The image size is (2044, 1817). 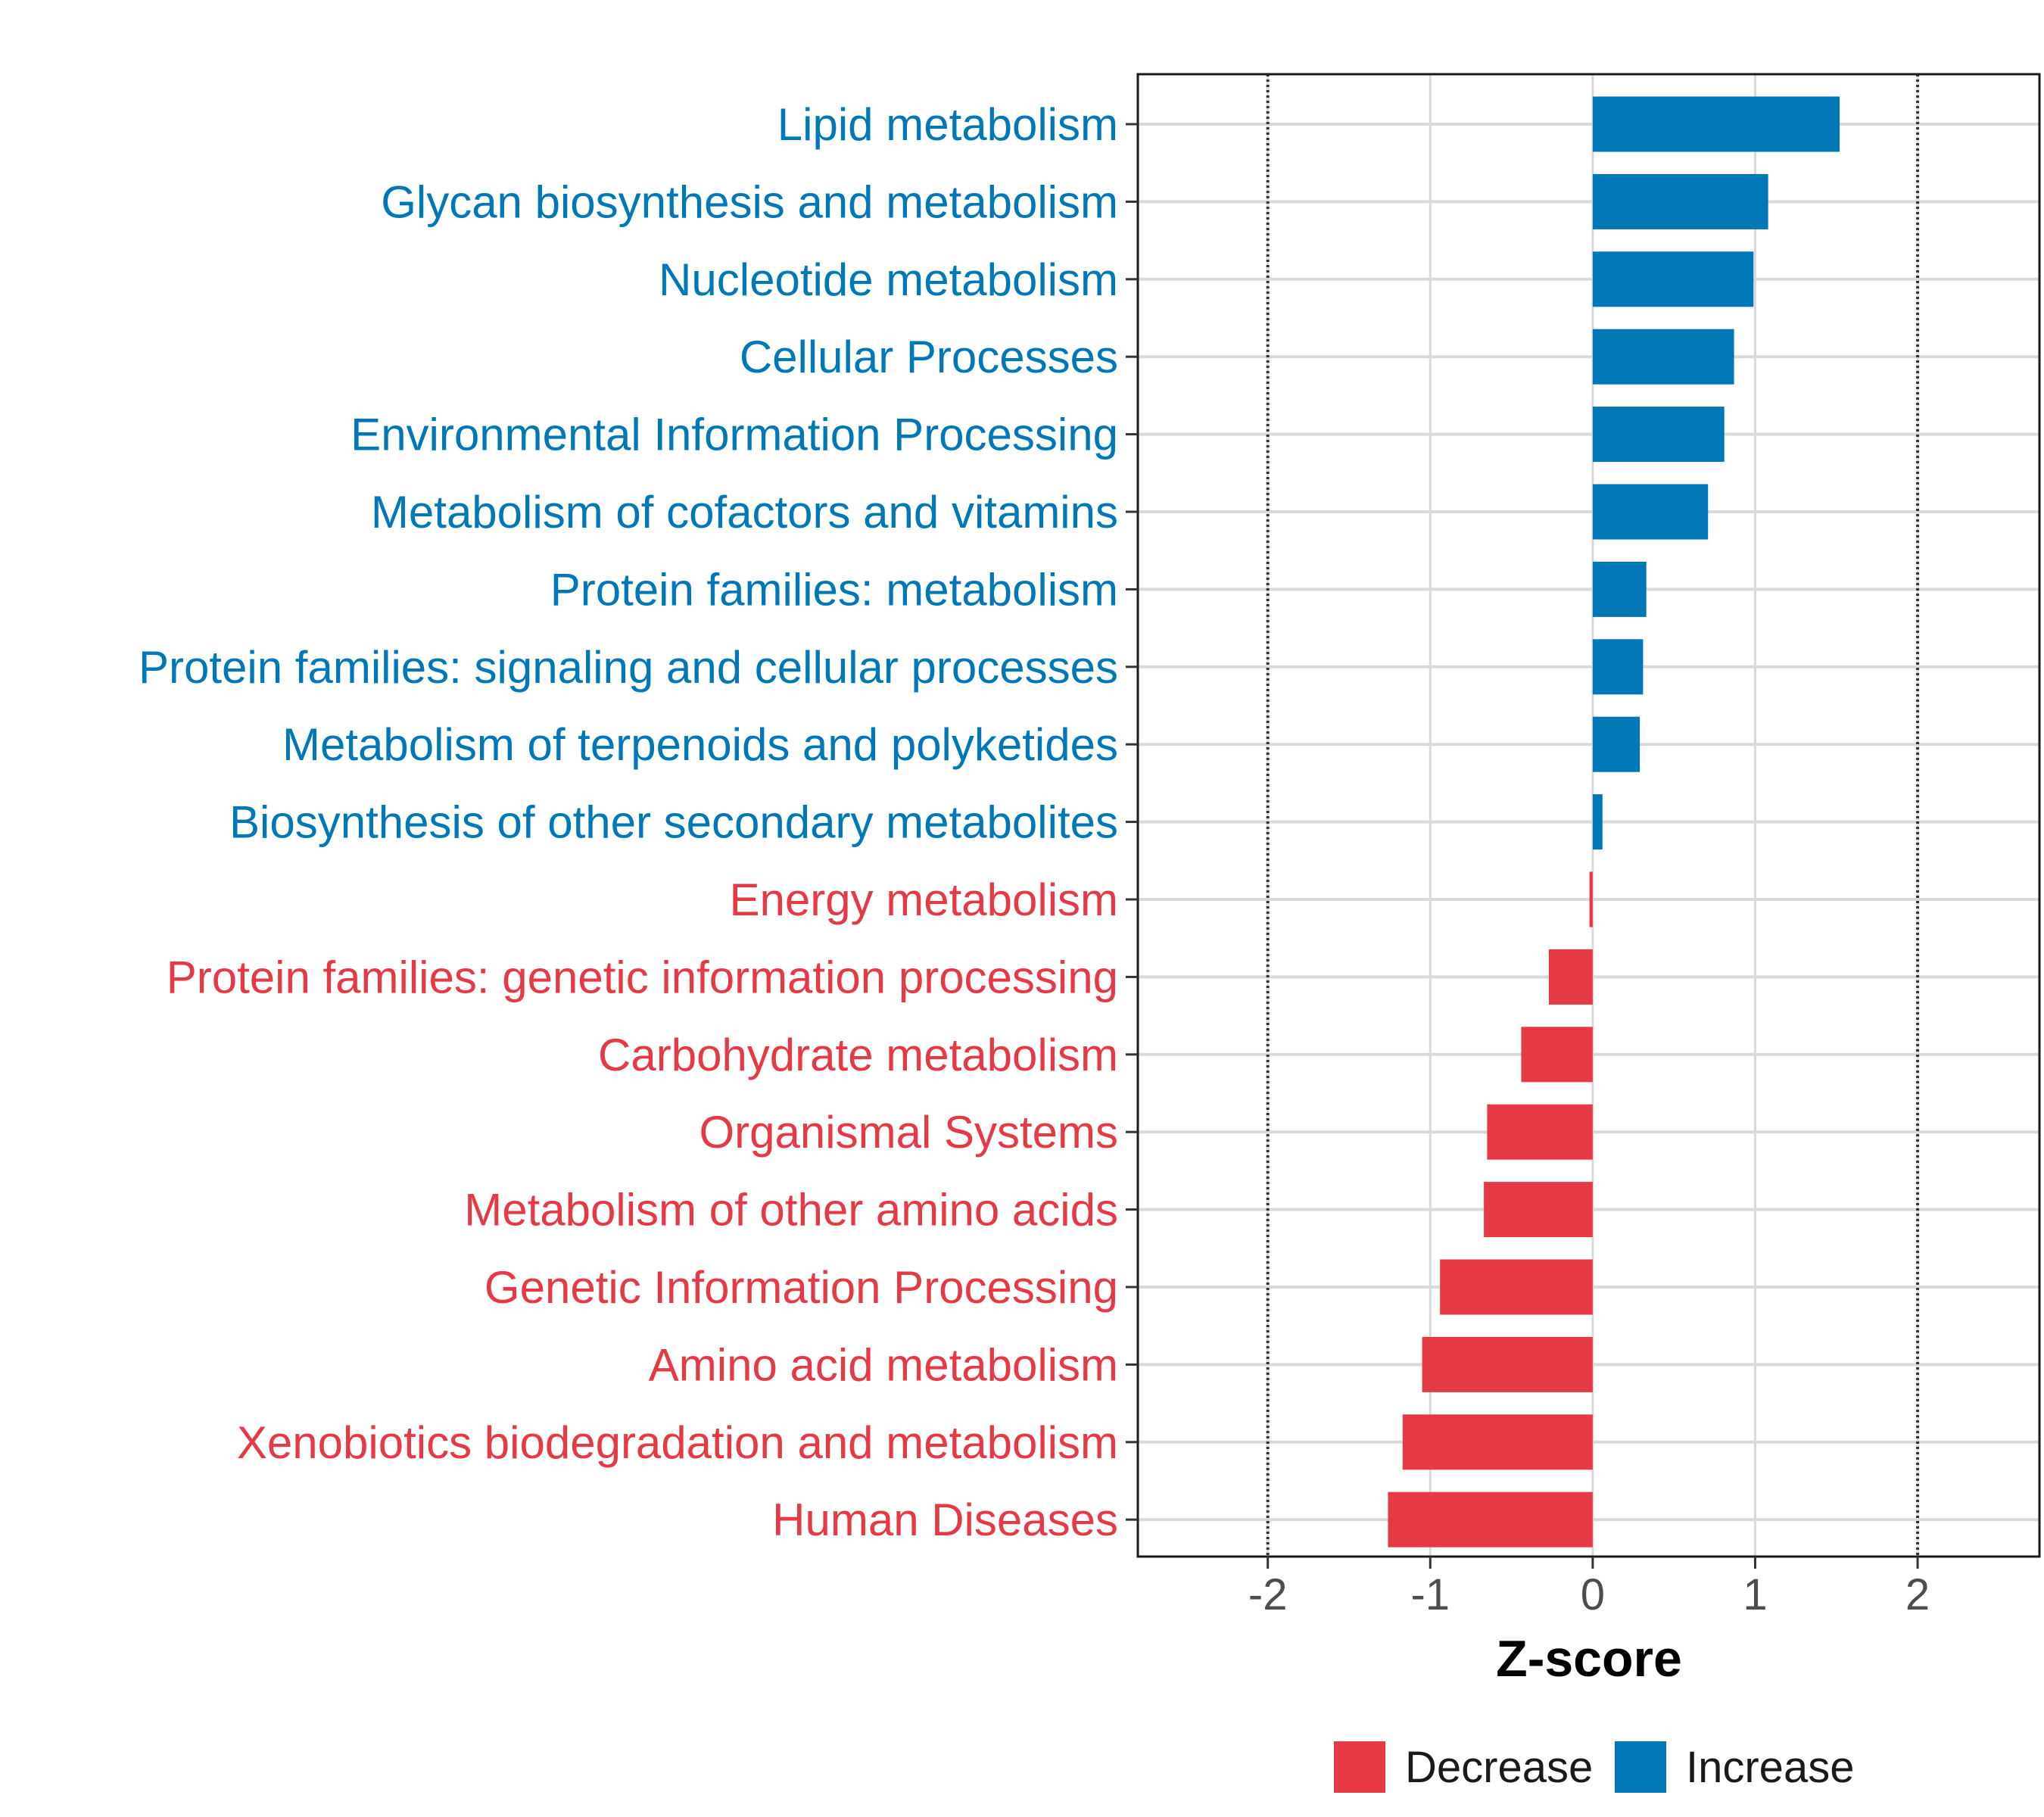 What do you see at coordinates (924, 899) in the screenshot?
I see `category-label: Energy metabolism` at bounding box center [924, 899].